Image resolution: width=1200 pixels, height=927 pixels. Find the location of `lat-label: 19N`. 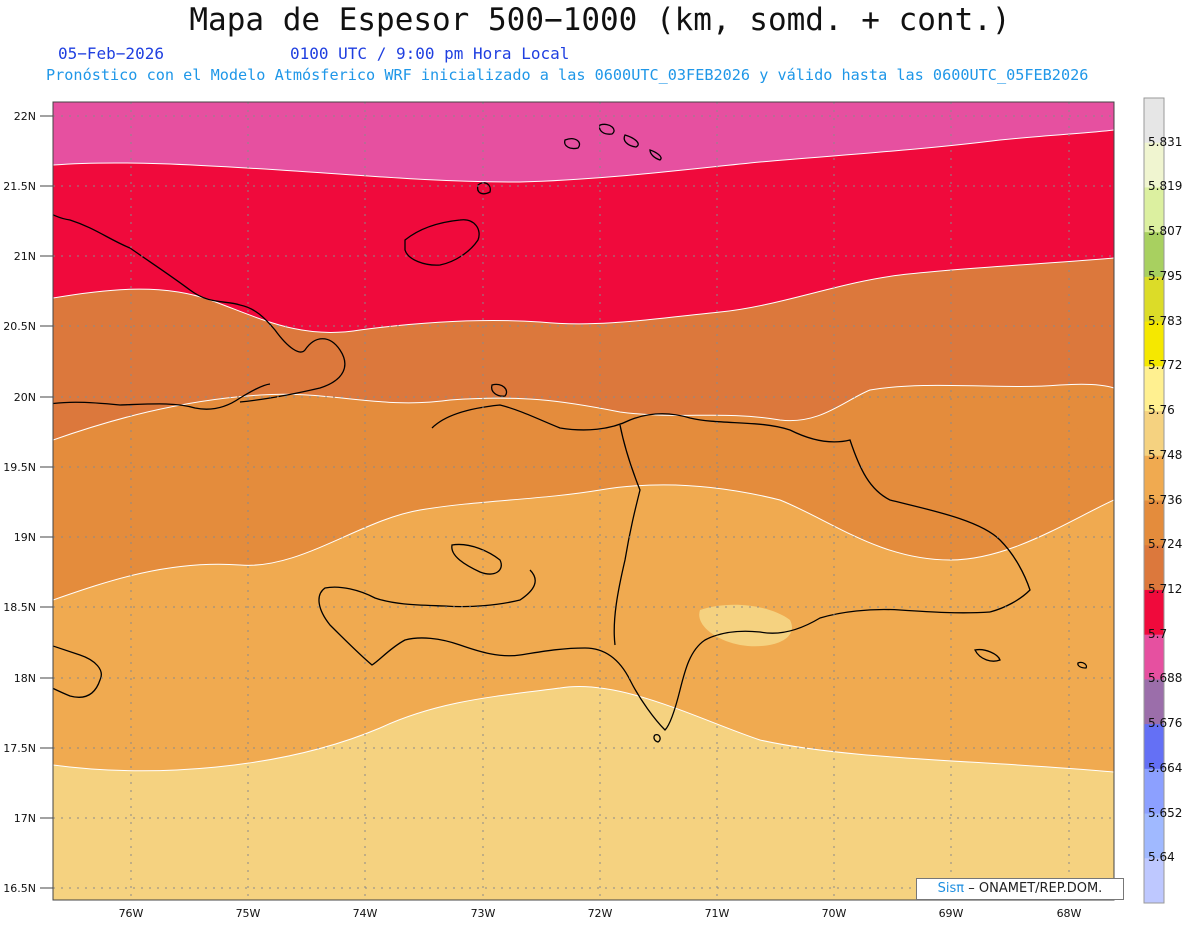

lat-label: 19N is located at coordinates (25, 537).